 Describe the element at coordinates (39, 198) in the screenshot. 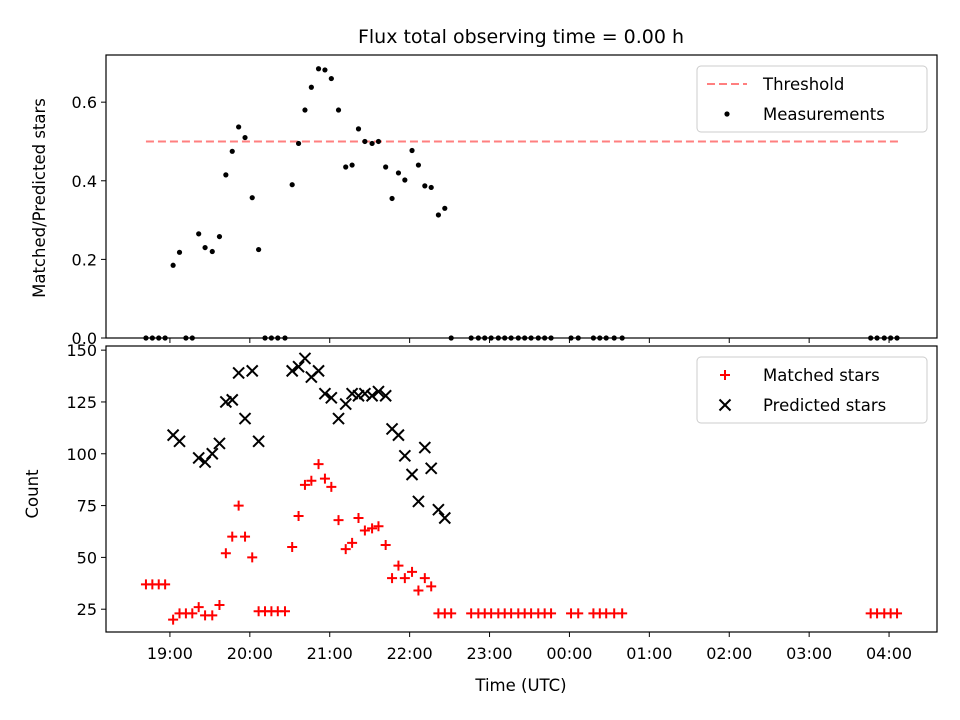

I see `top-y-axis-label: Matched/Predicted stars` at that location.